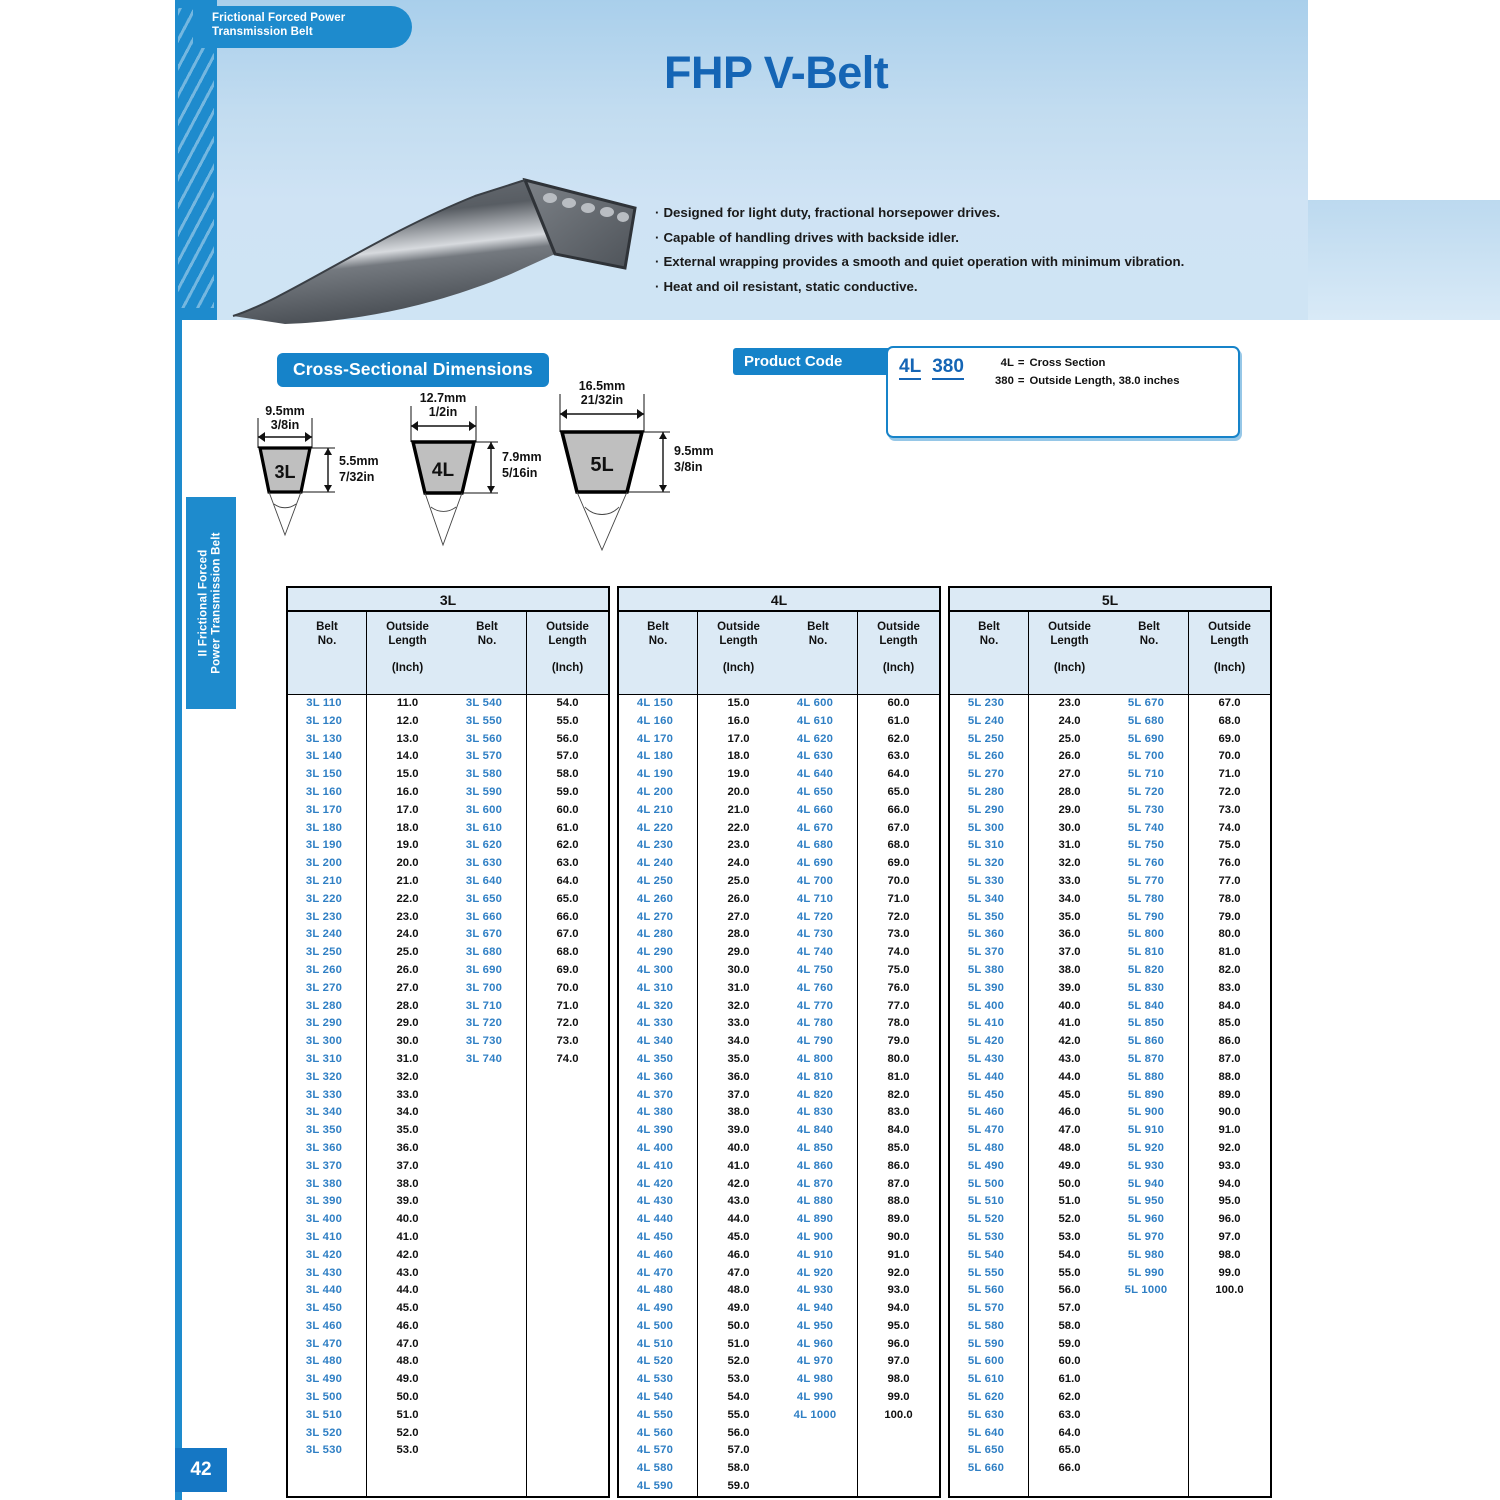 This screenshot has height=1500, width=1500. Describe the element at coordinates (1069, 809) in the screenshot. I see `outside-length-cell: 29.0` at that location.